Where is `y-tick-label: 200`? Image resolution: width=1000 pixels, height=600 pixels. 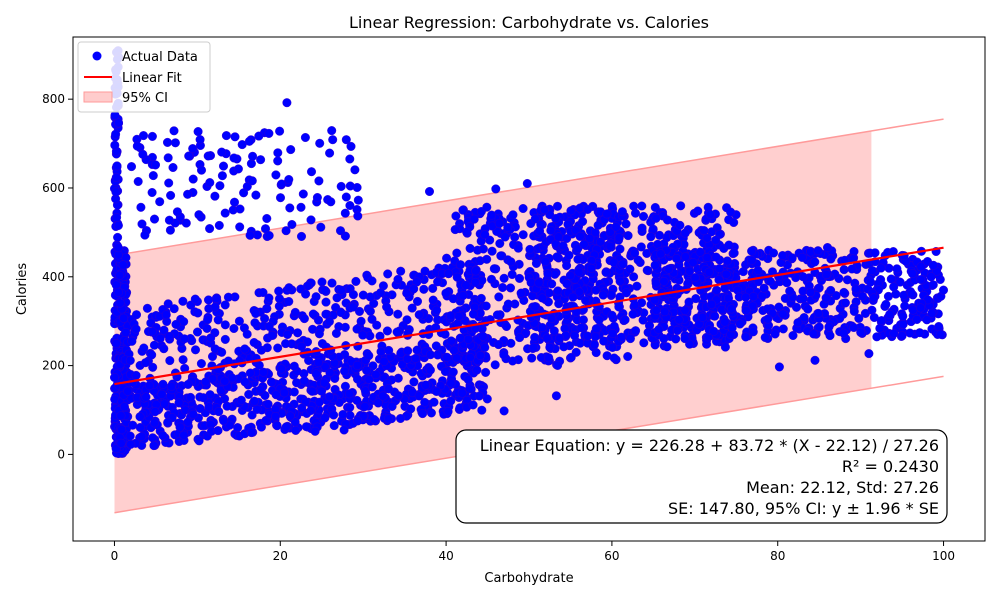
y-tick-label: 200 is located at coordinates (53, 366).